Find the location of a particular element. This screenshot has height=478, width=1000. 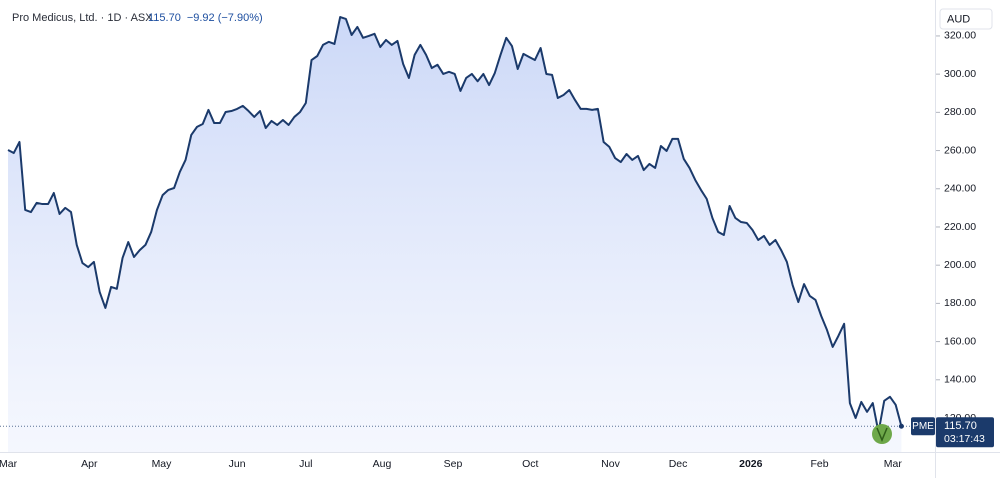

x-tick-label: Aug is located at coordinates (382, 464).